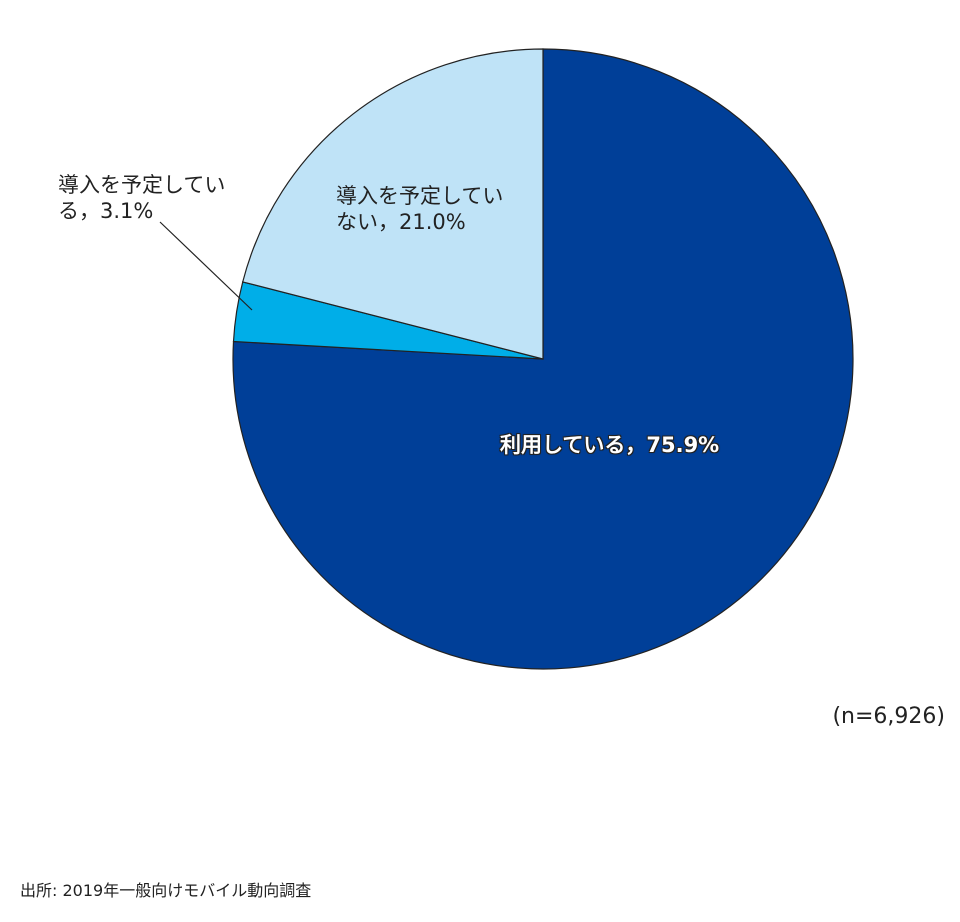 The width and height of the screenshot is (960, 922). I want to click on leader-line, so click(206, 266).